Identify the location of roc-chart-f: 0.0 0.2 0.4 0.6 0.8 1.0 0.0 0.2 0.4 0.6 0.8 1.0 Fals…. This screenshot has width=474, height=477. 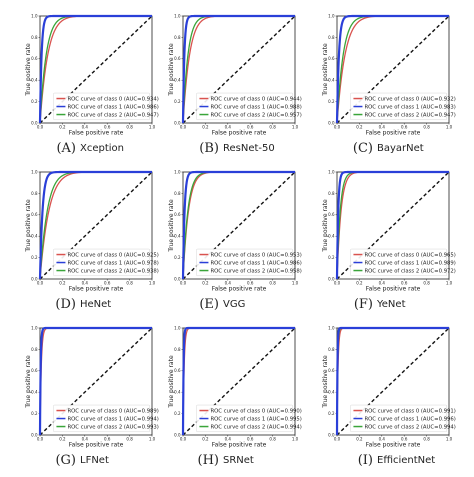
(389, 240).